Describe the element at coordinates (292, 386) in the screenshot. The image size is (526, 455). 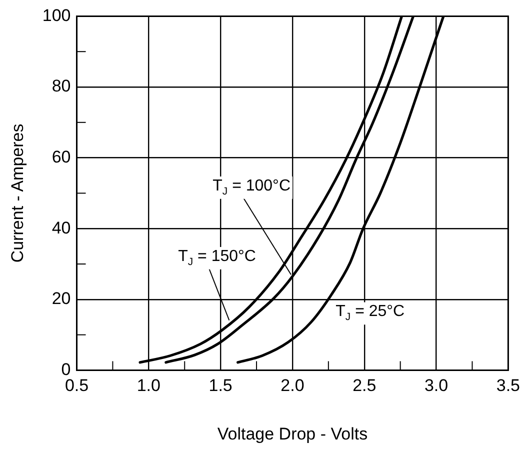
I see `x-tick-label: 2.0` at that location.